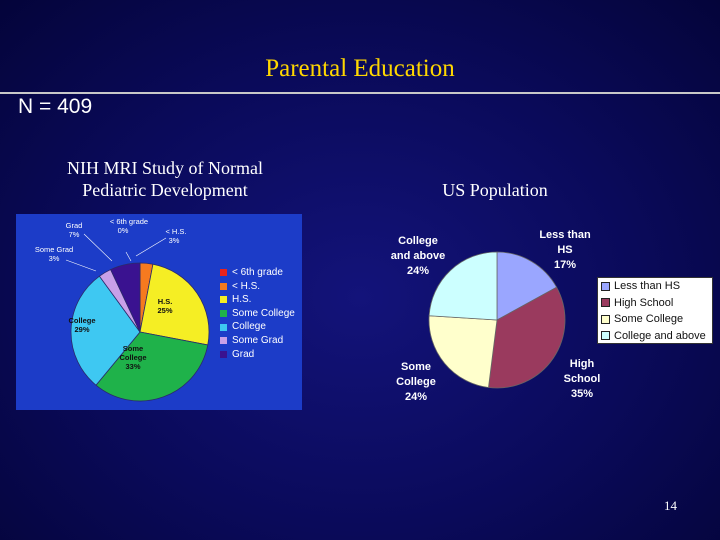 This screenshot has height=540, width=720. I want to click on label-lths-line2: HS, so click(564, 250).